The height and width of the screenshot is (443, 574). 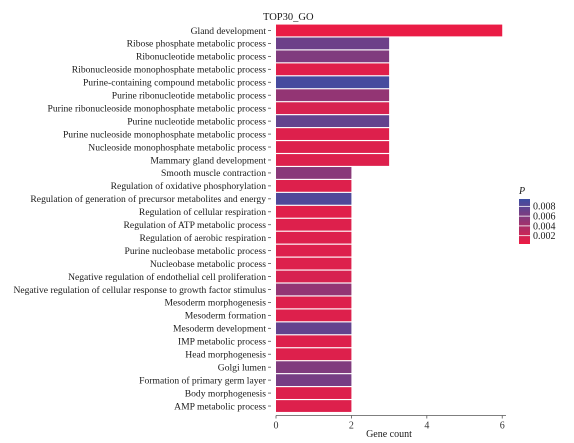 I want to click on category-label: Purine nucleotide metabolic process, so click(x=196, y=121).